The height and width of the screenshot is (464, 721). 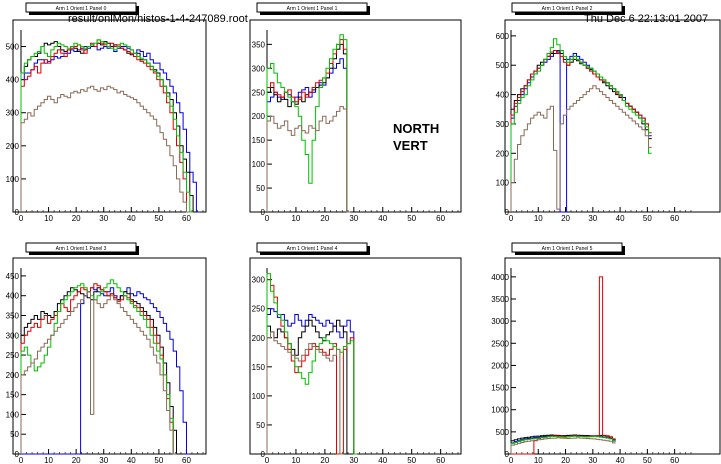 I want to click on y-tick-label: 2000, so click(x=500, y=365).